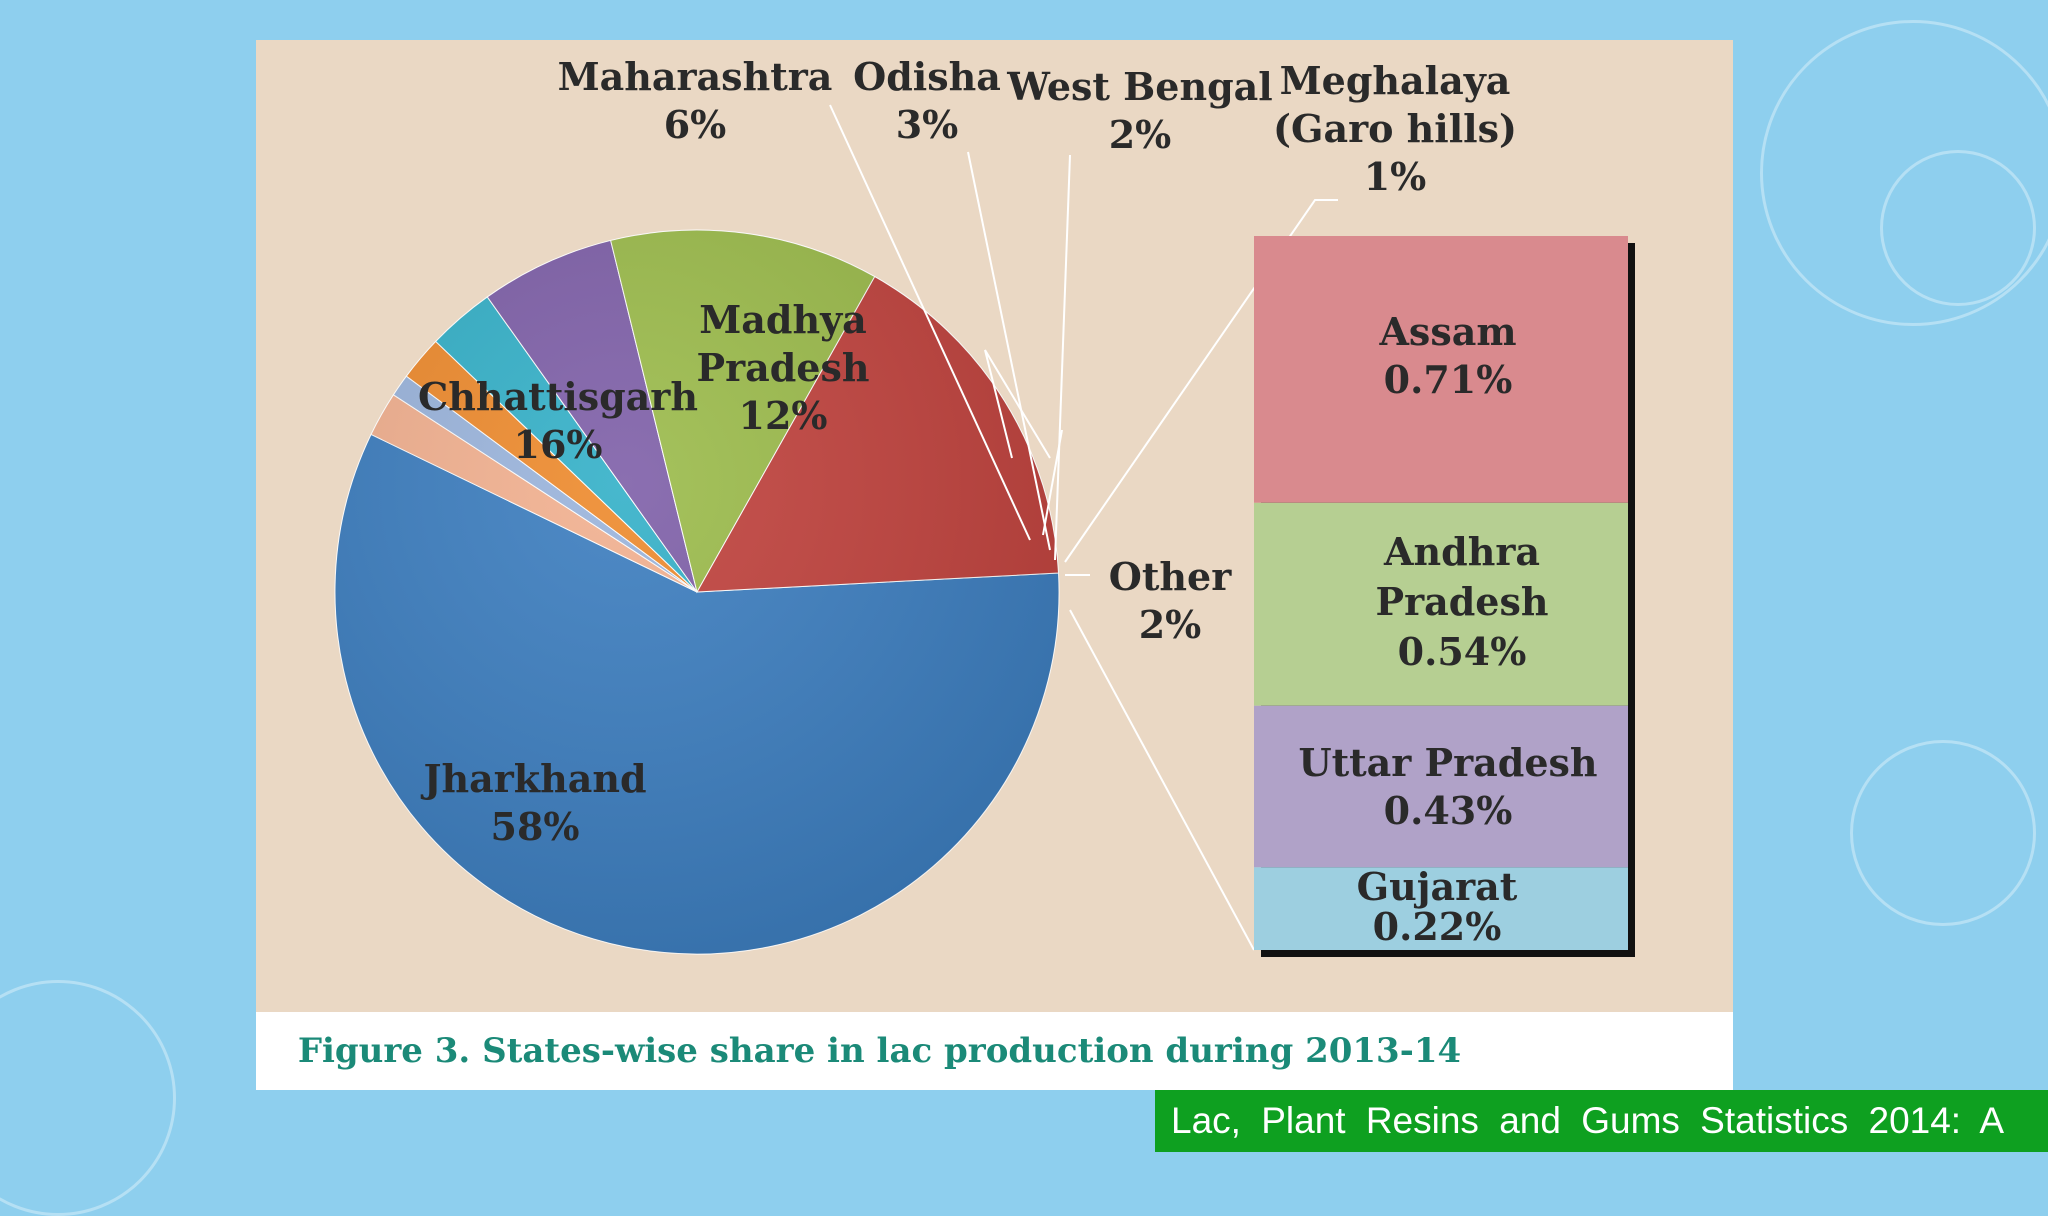 This screenshot has width=2048, height=1216. What do you see at coordinates (695, 76) in the screenshot?
I see `label-maharashtra-line1: Maharashtra` at bounding box center [695, 76].